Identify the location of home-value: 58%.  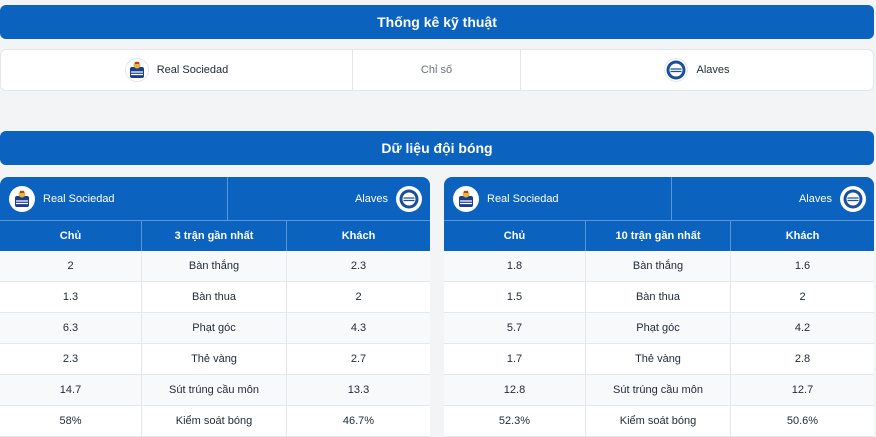
(71, 421).